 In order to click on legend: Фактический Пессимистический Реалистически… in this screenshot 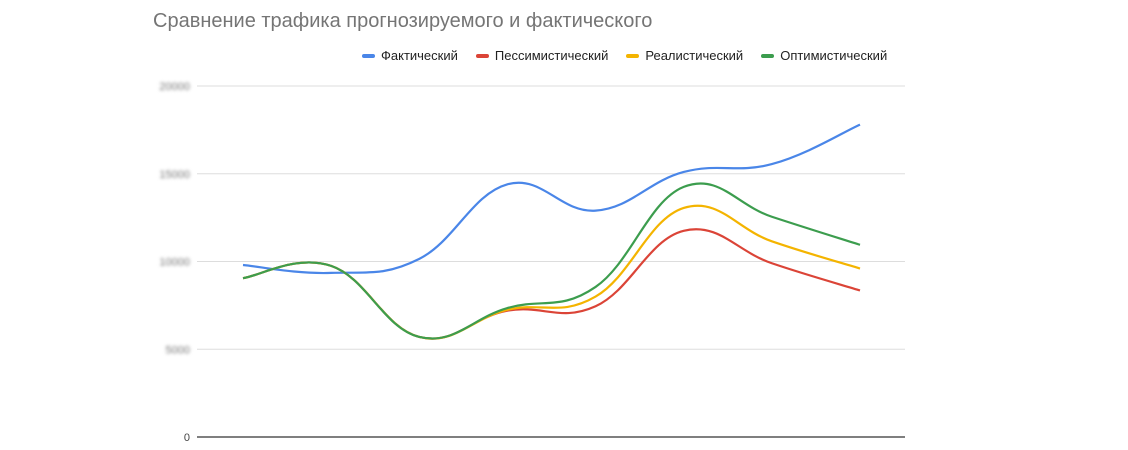, I will do `click(624, 55)`.